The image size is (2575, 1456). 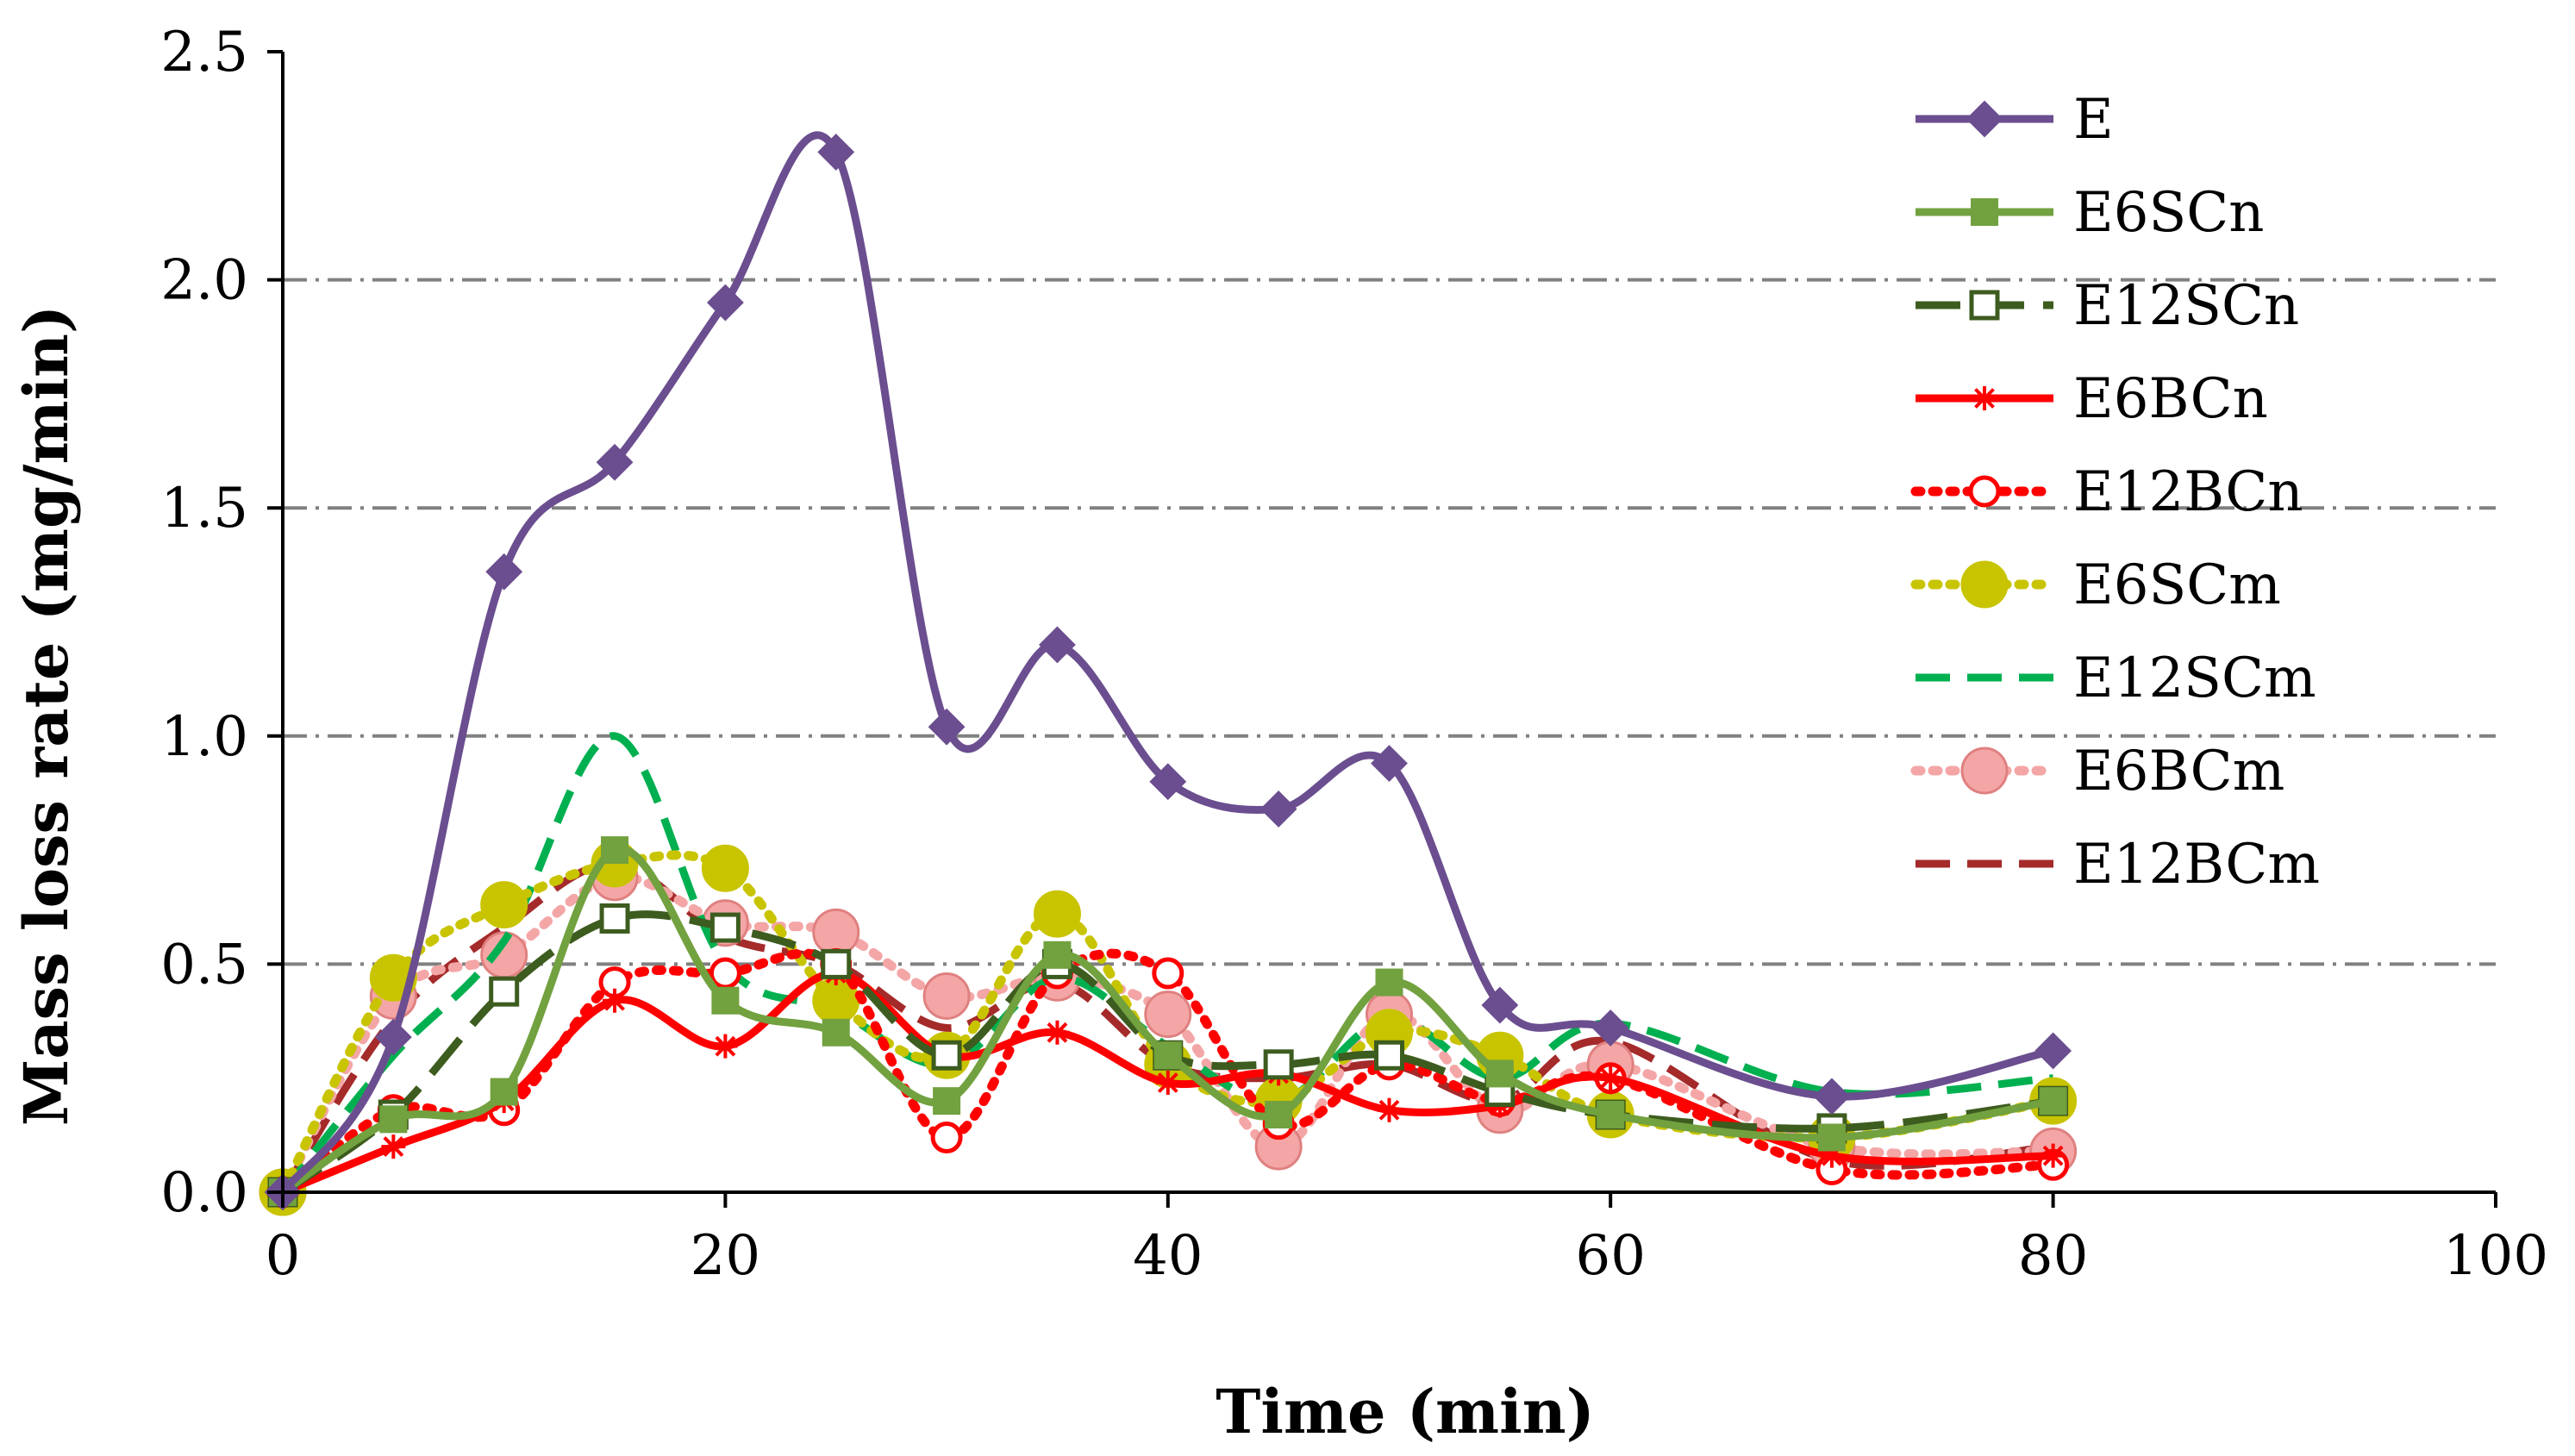 I want to click on legend-entry: E6SCn, so click(x=2090, y=213).